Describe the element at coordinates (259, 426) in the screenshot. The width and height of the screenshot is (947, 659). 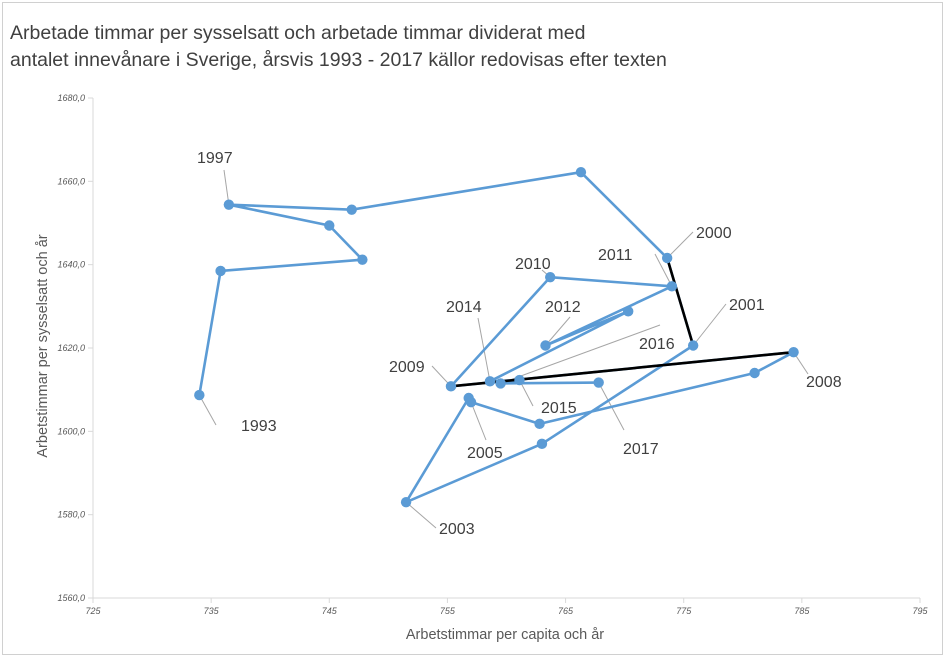
I see `year-label-1993: 1993` at that location.